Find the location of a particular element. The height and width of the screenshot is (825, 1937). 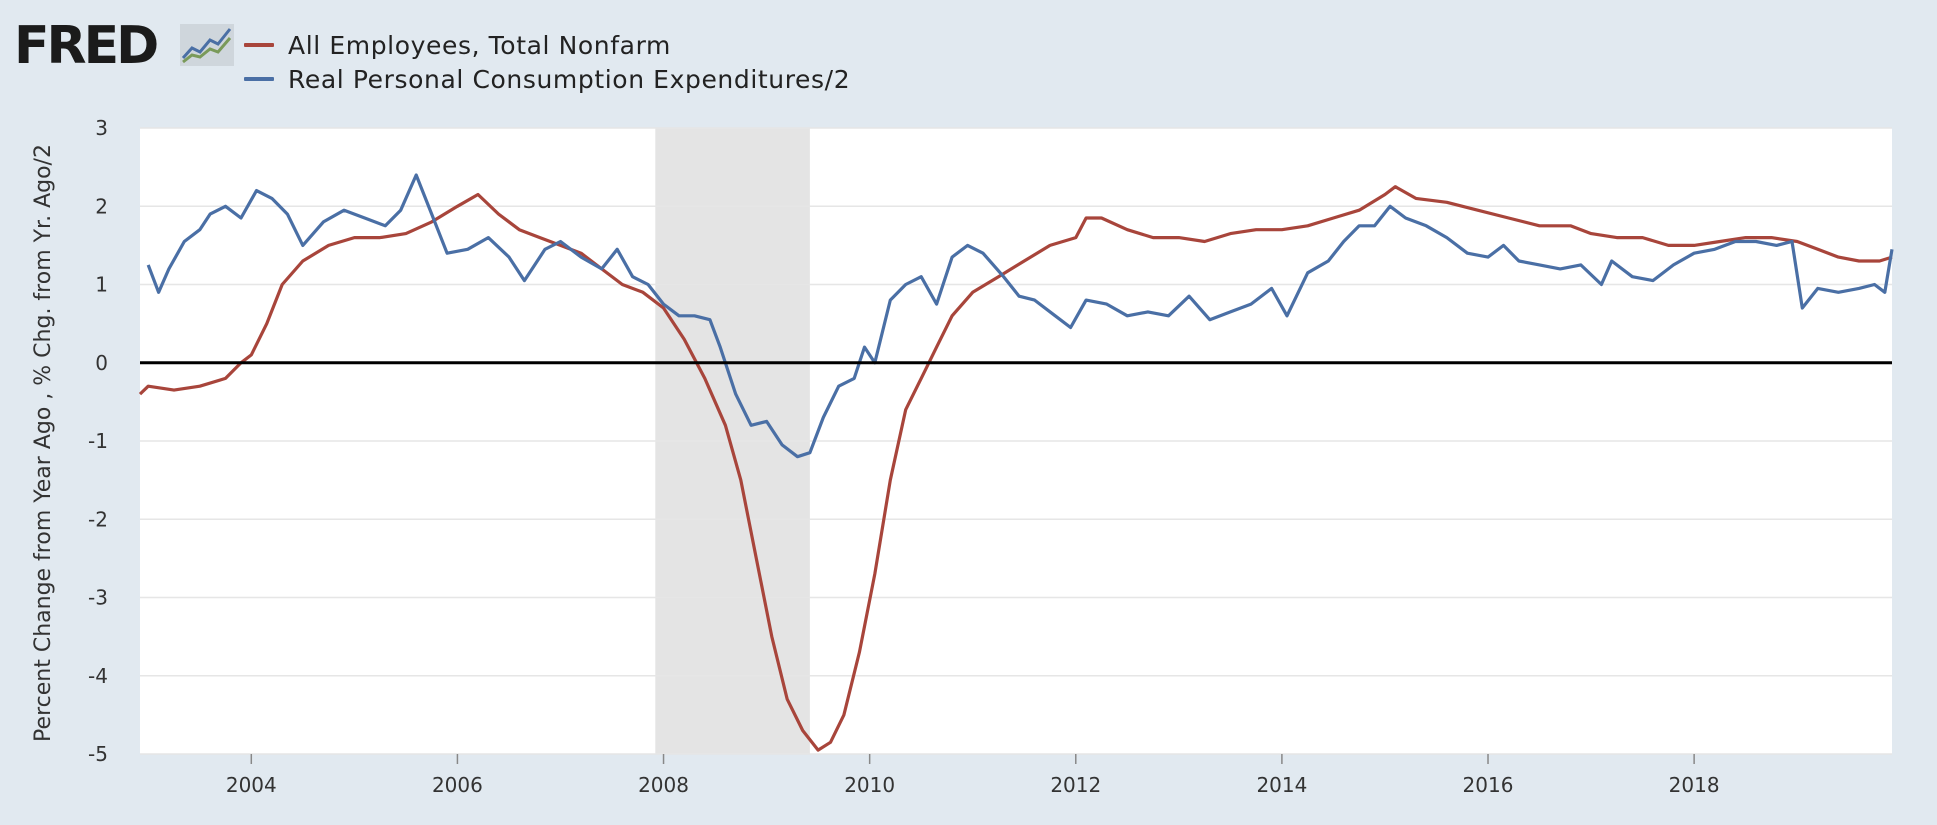

legend-label-pce: Real Personal Consumption Expenditures/2 is located at coordinates (569, 79).